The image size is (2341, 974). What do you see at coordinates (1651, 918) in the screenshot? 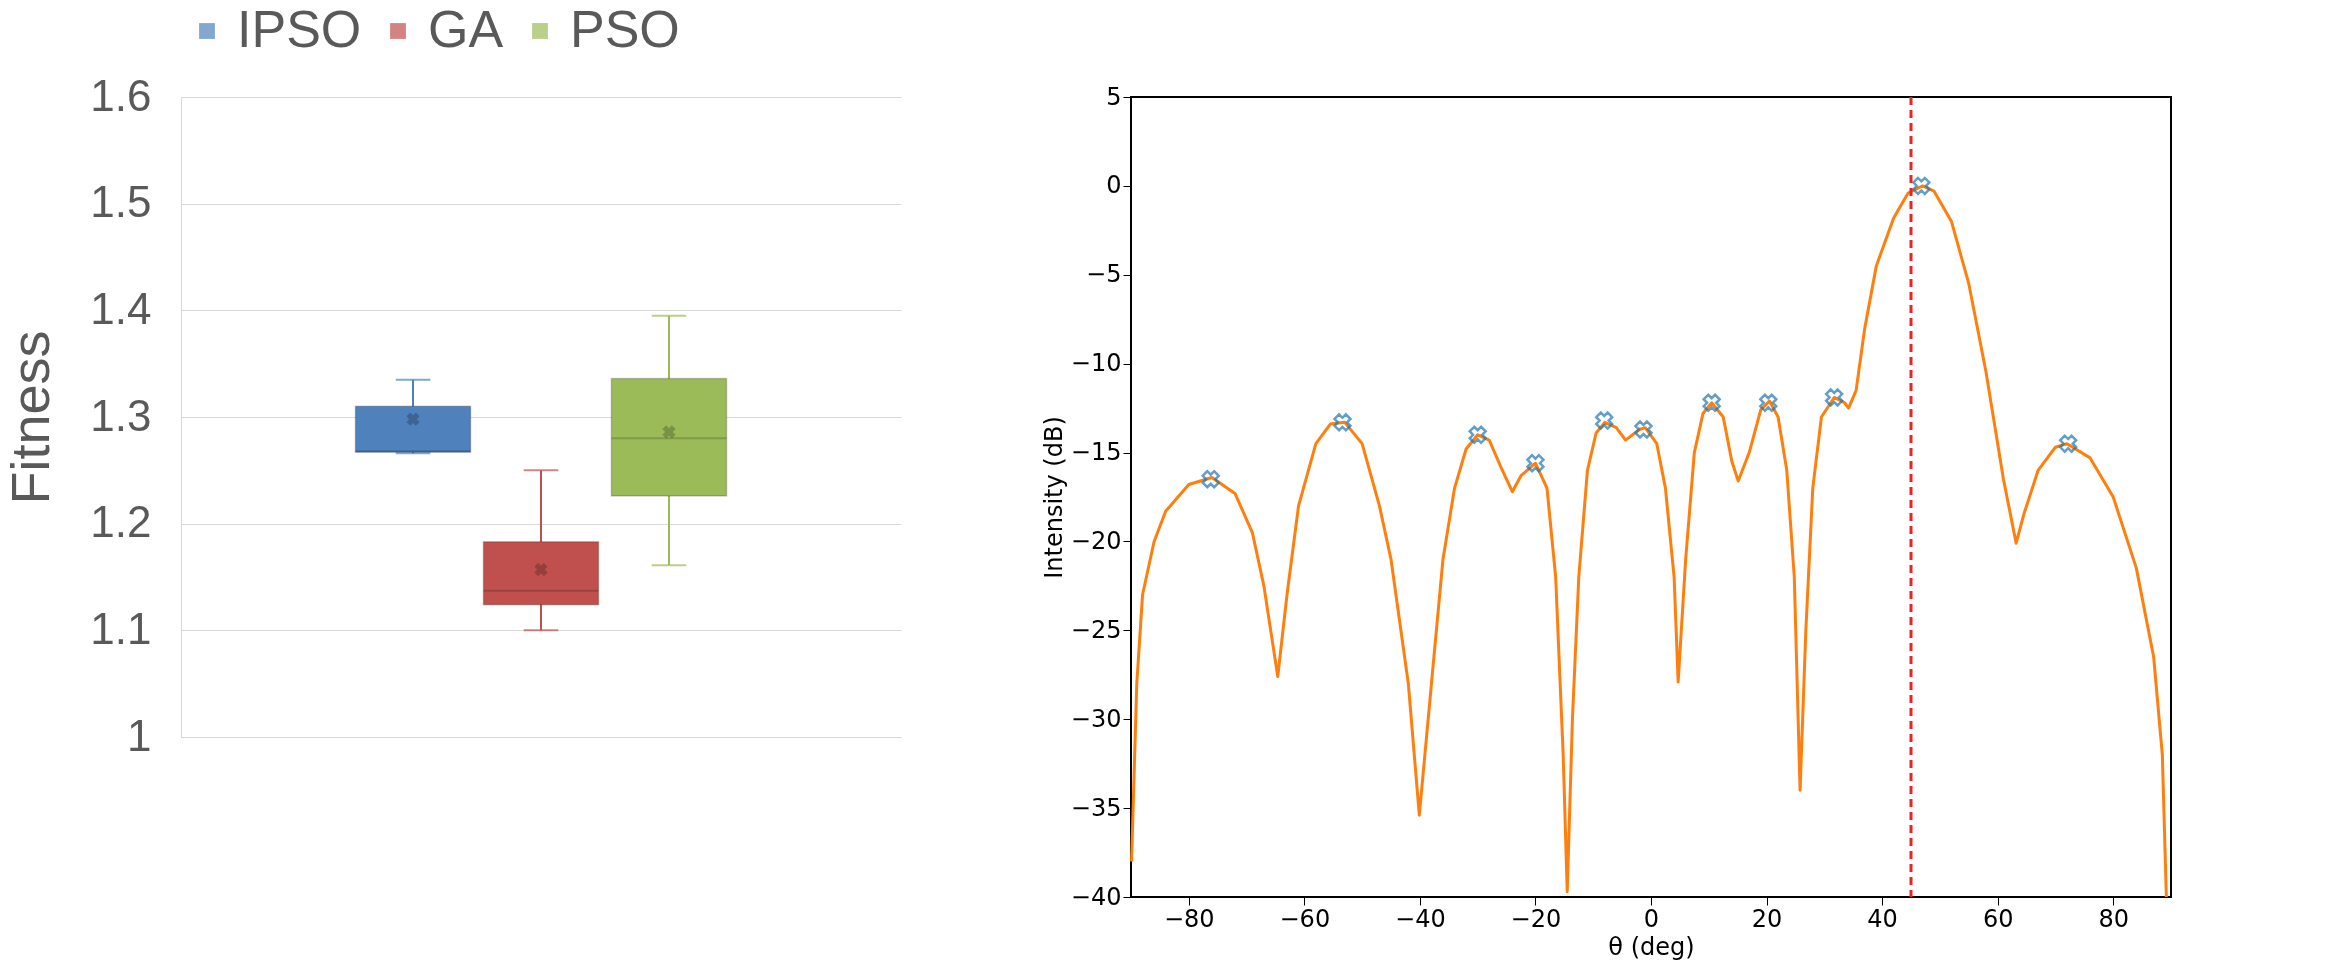
I see `x-tick-label: 0` at bounding box center [1651, 918].